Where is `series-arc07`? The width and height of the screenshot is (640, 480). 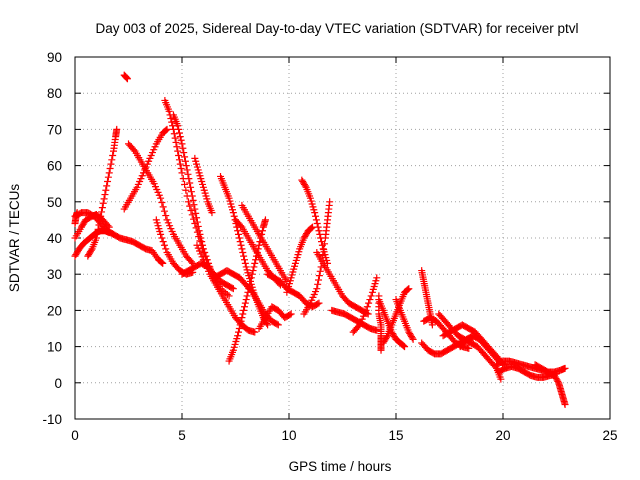 series-arc07 is located at coordinates (161, 203).